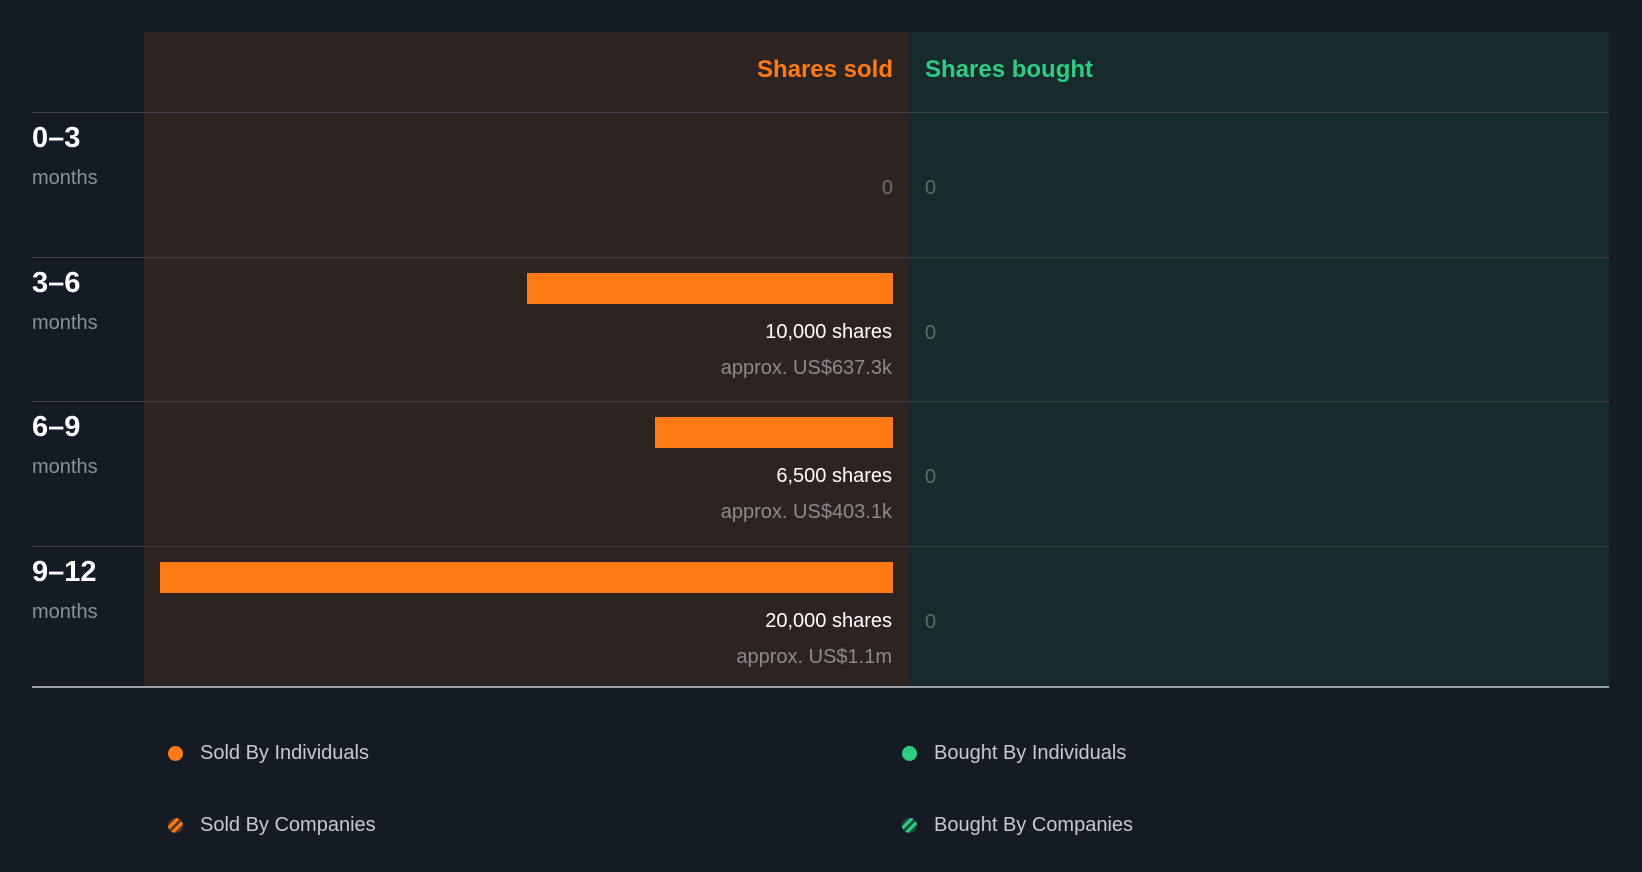 This screenshot has width=1642, height=872. I want to click on legend-label: Sold By Individuals, so click(284, 753).